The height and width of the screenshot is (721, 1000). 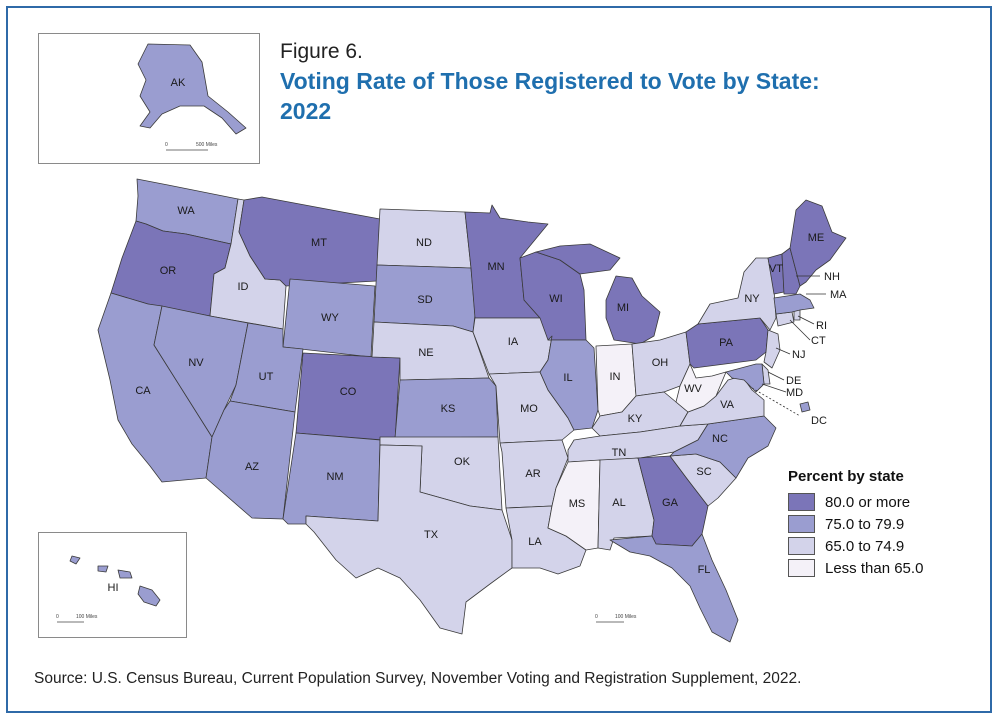 What do you see at coordinates (513, 342) in the screenshot?
I see `svg-text: IA` at bounding box center [513, 342].